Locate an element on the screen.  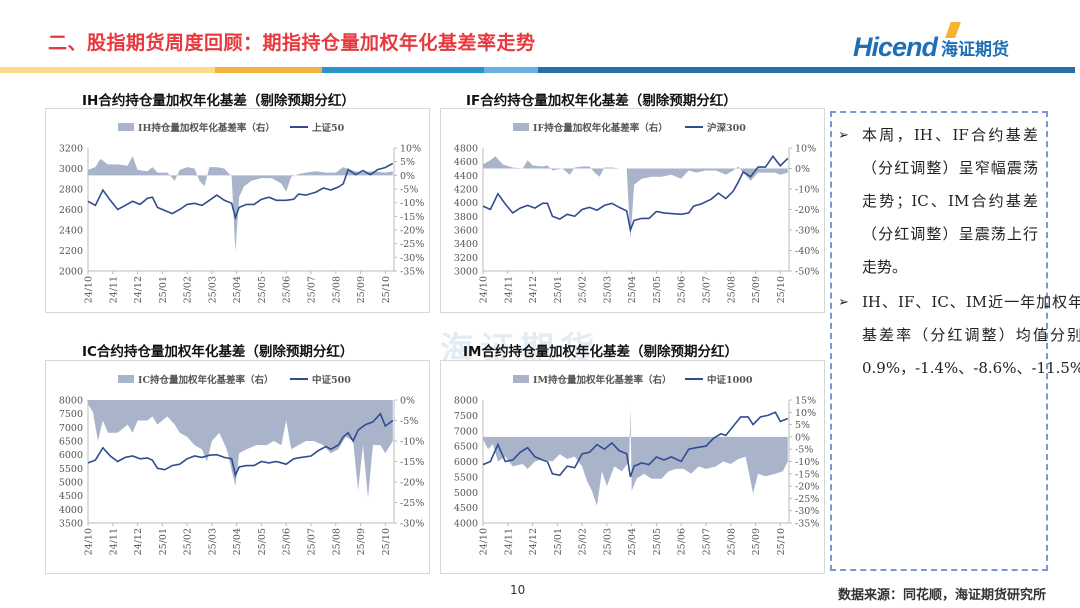
right-tick-label: -40% is located at coordinates (807, 251).